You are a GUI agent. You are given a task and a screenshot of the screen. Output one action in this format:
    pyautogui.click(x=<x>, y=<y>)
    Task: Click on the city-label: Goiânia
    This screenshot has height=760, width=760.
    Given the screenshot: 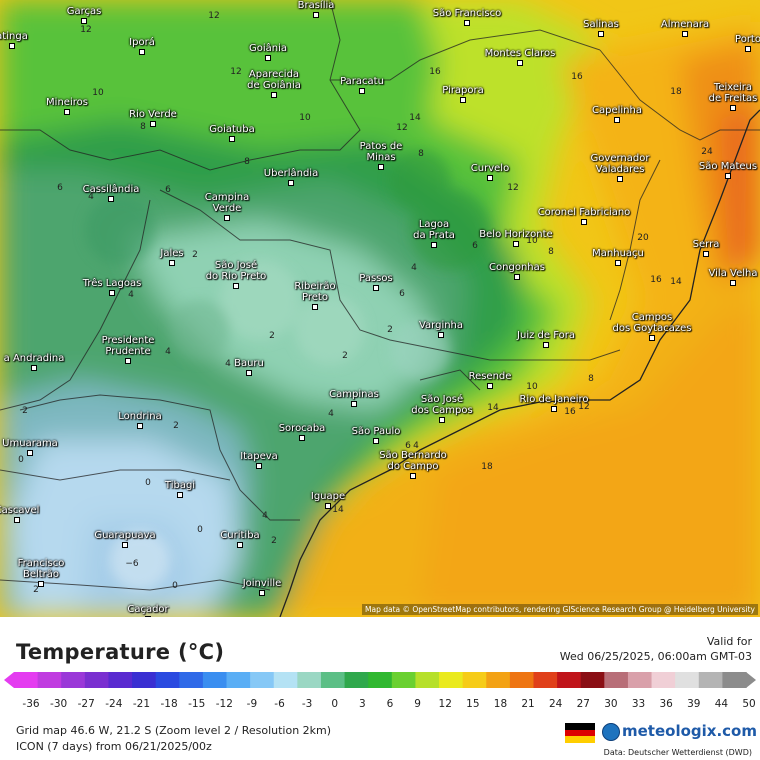 What is the action you would take?
    pyautogui.click(x=268, y=48)
    